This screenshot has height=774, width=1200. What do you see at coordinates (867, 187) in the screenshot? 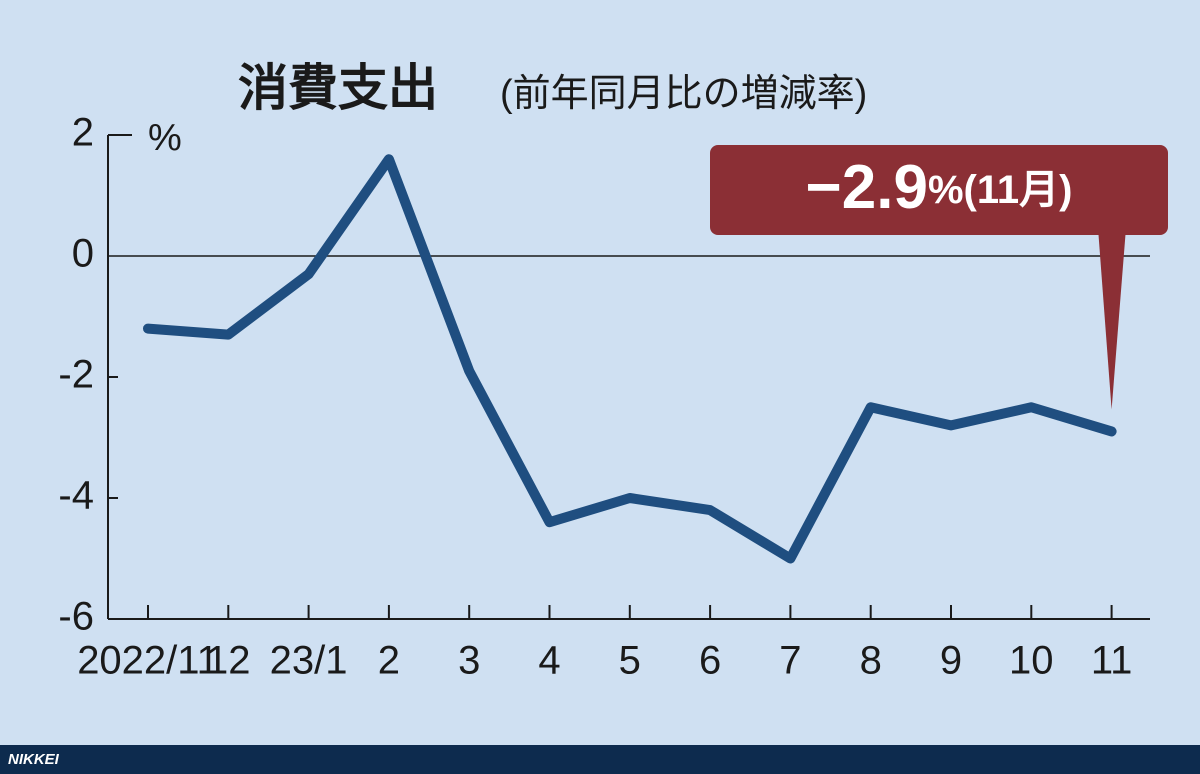
I see `callout-value: −2.9` at bounding box center [867, 187].